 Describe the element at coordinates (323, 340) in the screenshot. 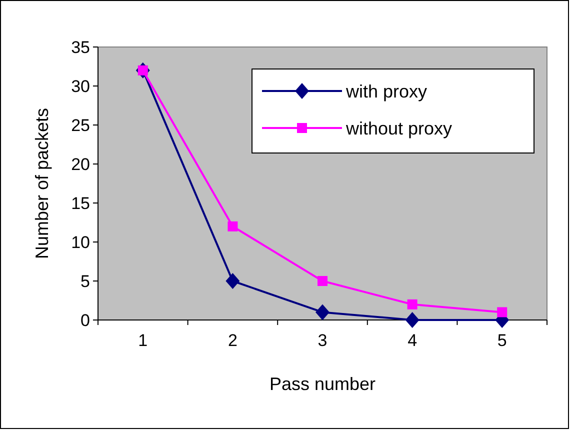

I see `x-tick-label: 3` at that location.